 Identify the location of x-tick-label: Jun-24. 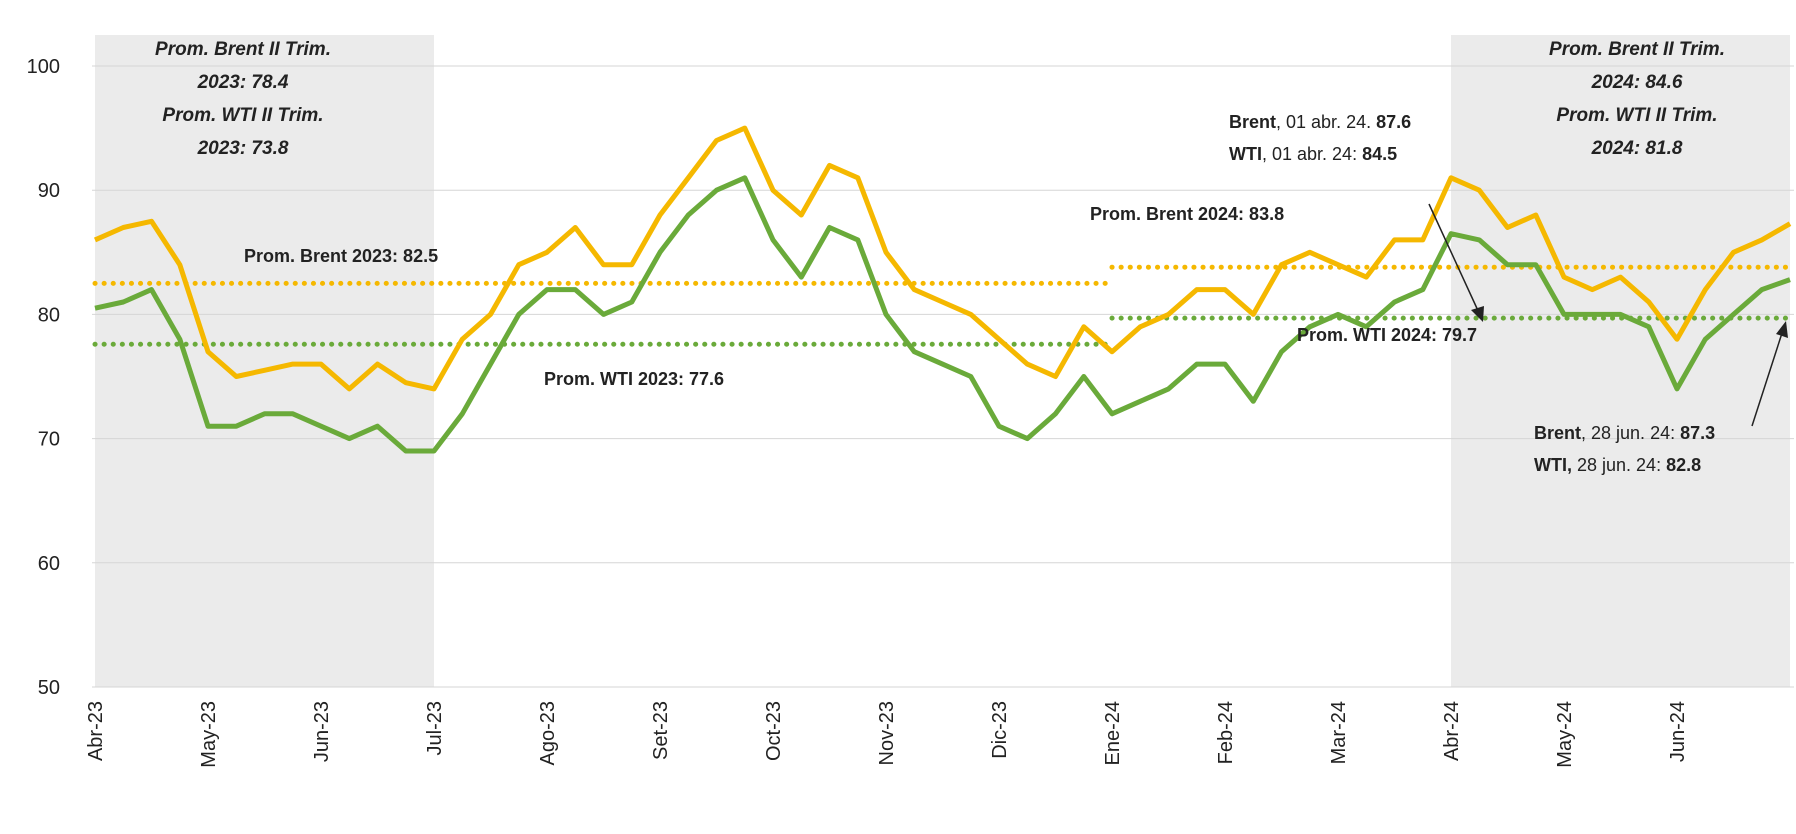
(1678, 731).